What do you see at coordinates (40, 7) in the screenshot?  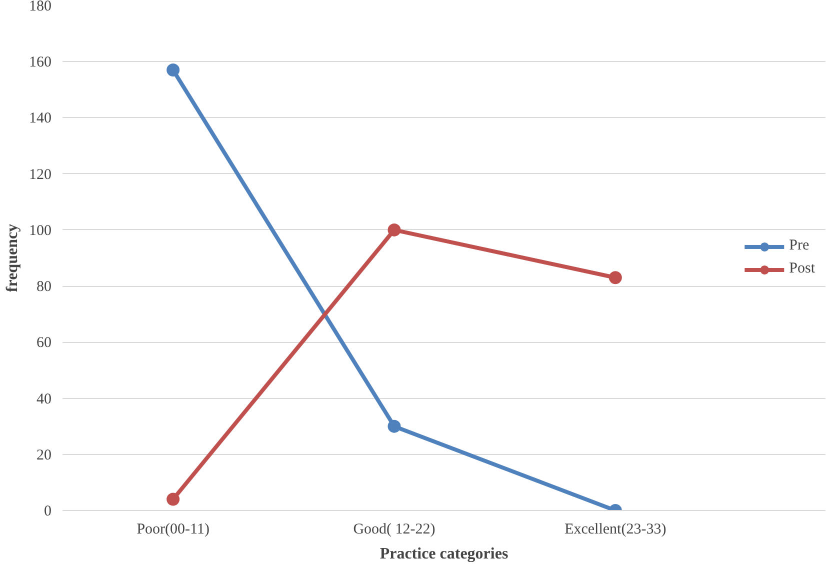 I see `y-tick-label: 180` at bounding box center [40, 7].